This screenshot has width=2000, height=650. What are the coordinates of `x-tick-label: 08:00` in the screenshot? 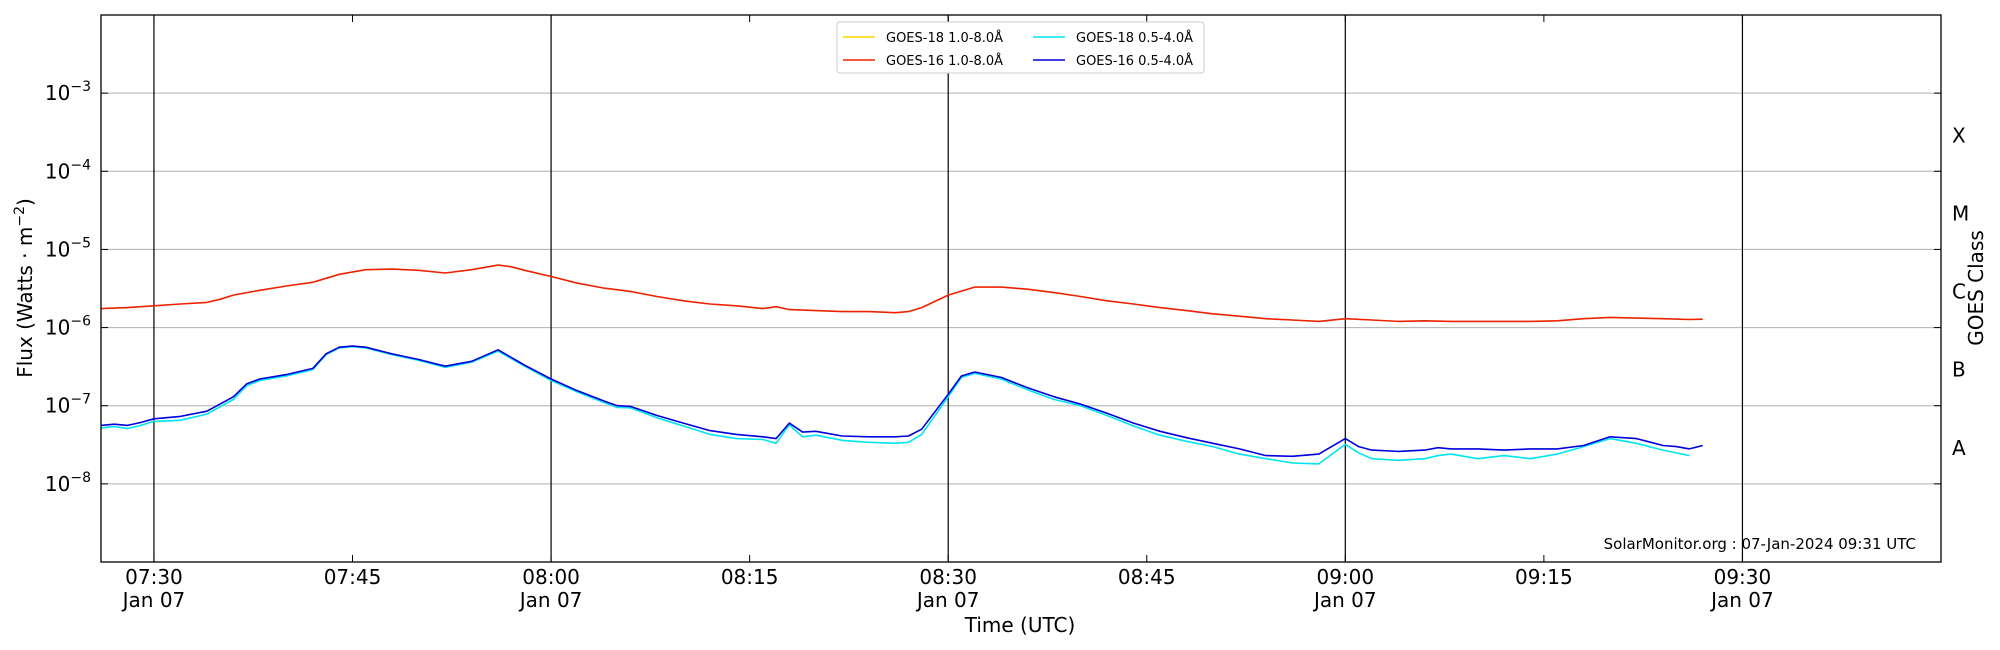 It's located at (551, 577).